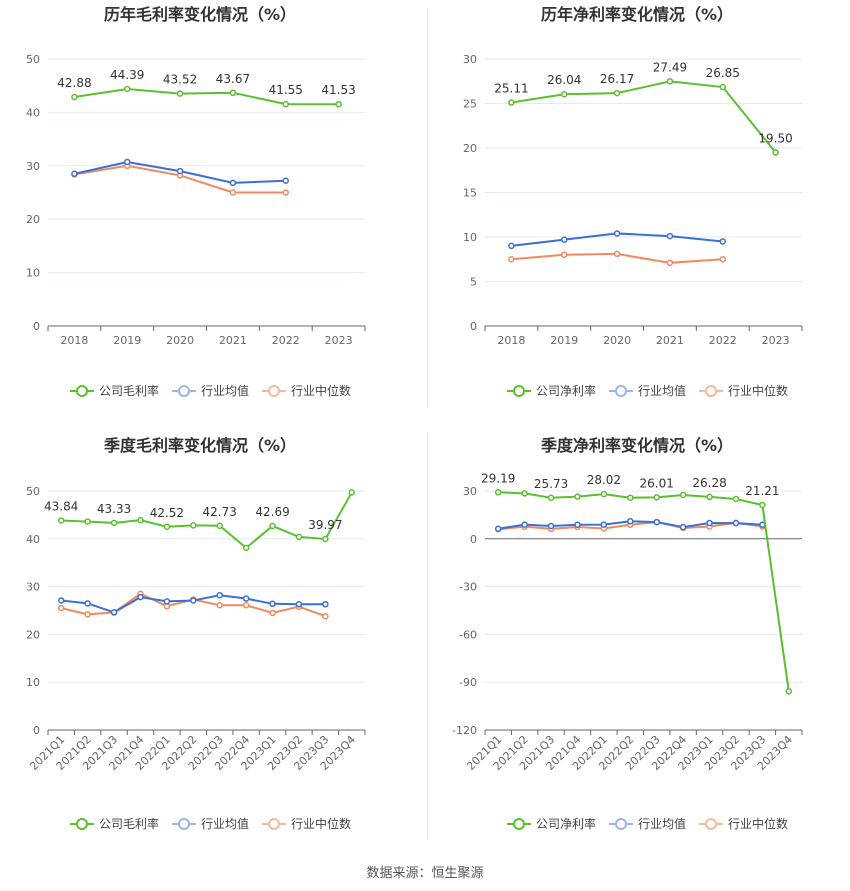  I want to click on chart3-y-tick-label: 40, so click(33, 539).